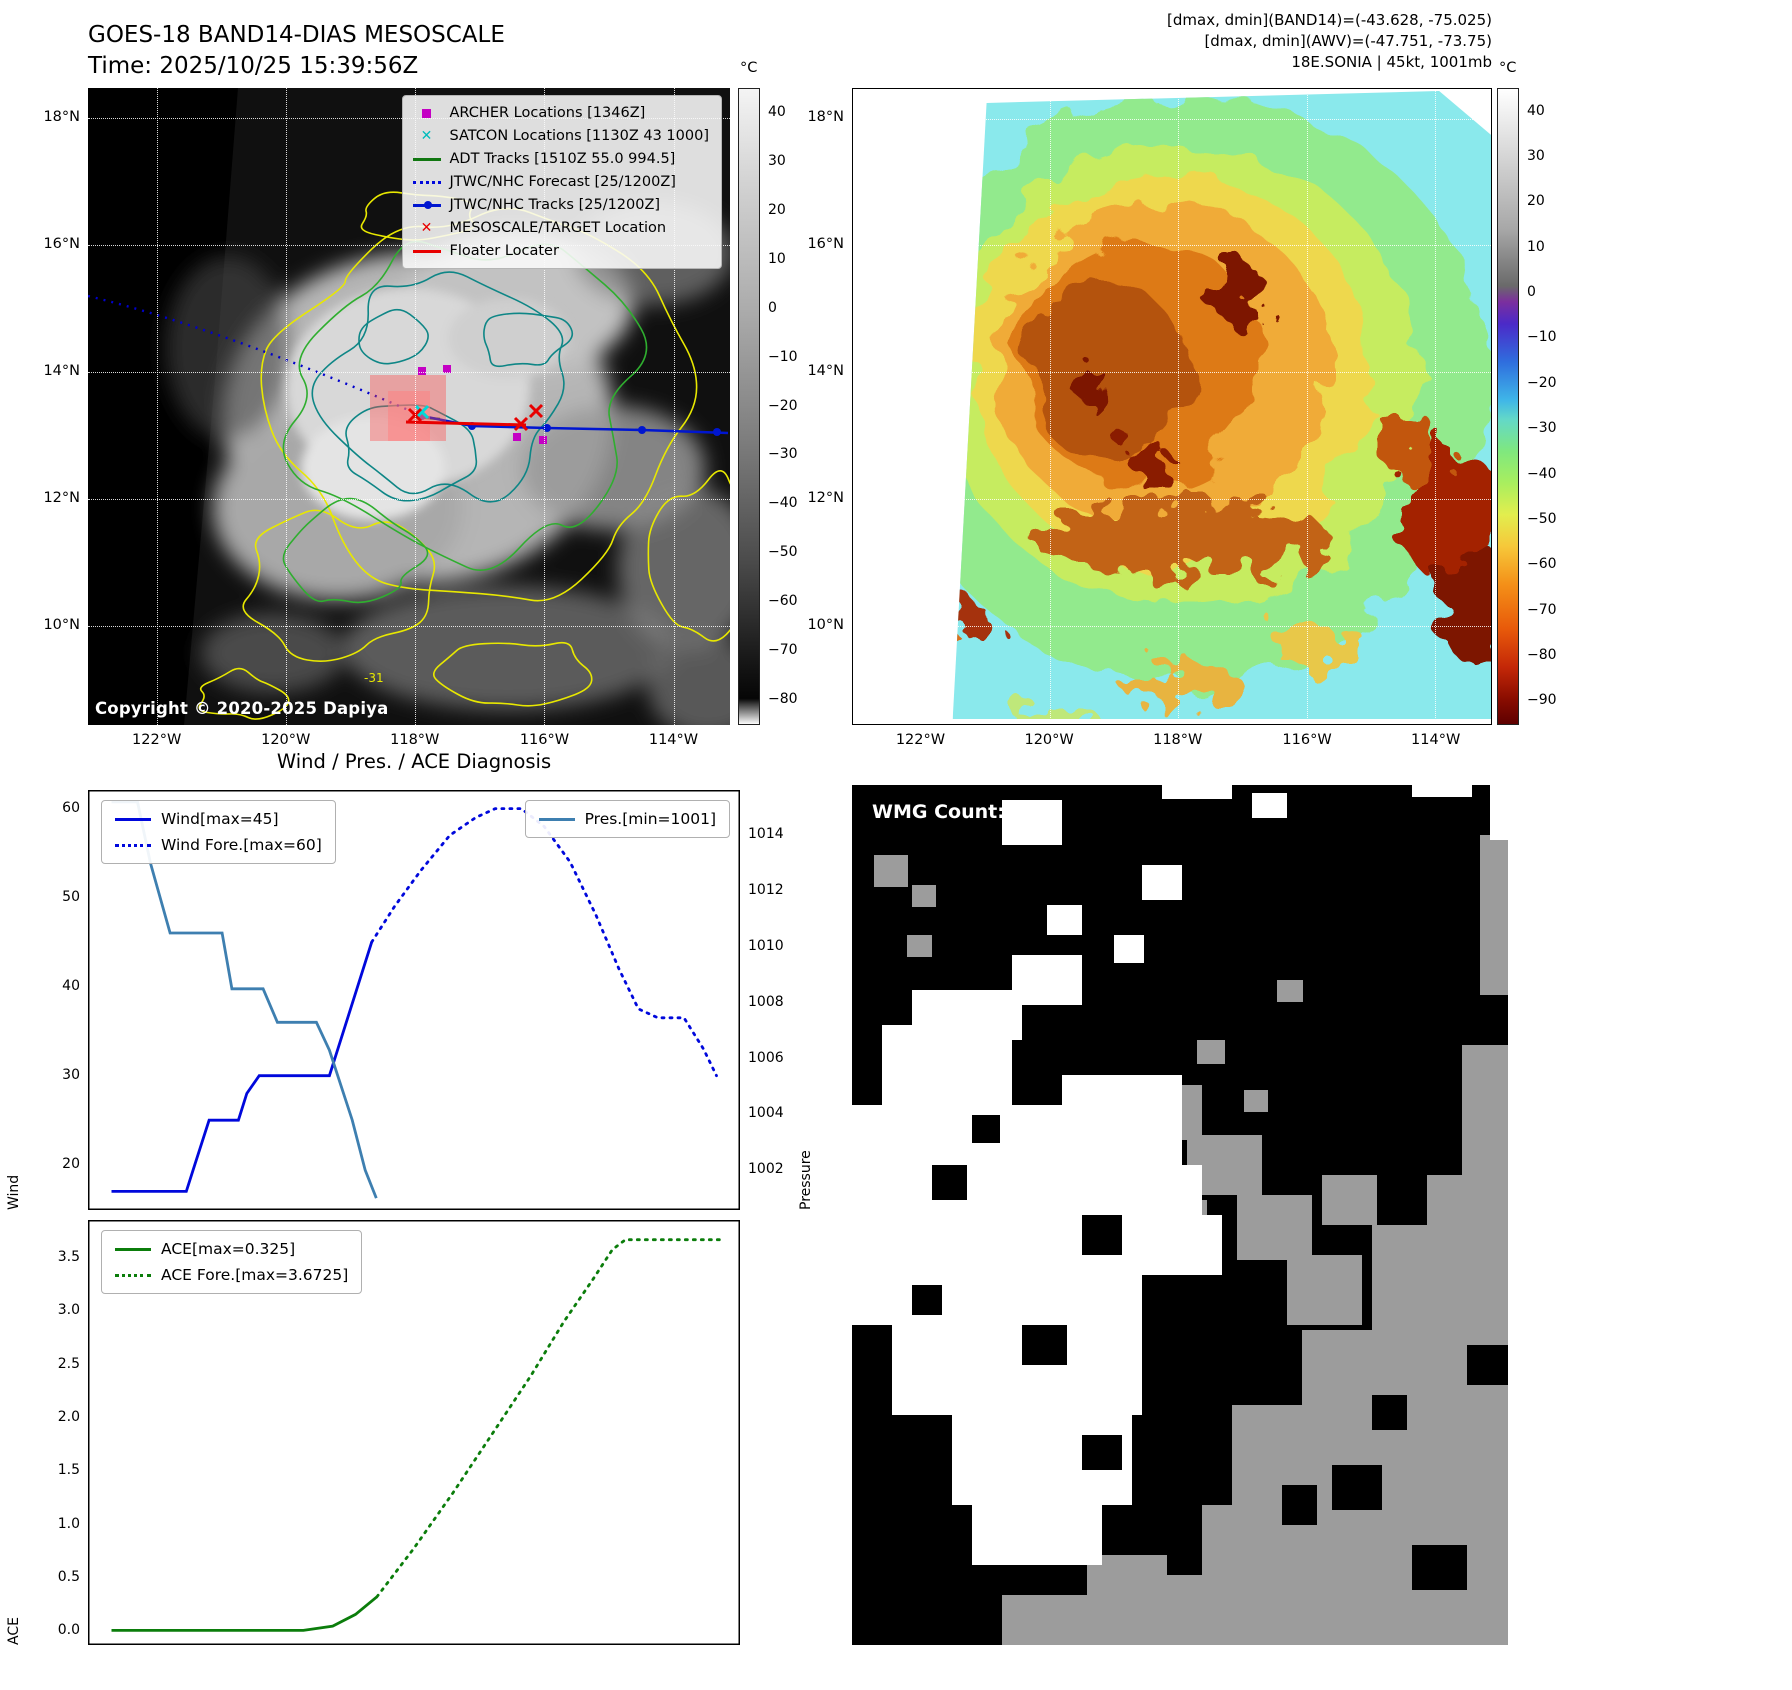  Describe the element at coordinates (1527, 406) in the screenshot. I see `awv-colorbar: 40 30 20 10 0 −10 −20 −30 −40 −50 −60 −70 −80 −90` at that location.